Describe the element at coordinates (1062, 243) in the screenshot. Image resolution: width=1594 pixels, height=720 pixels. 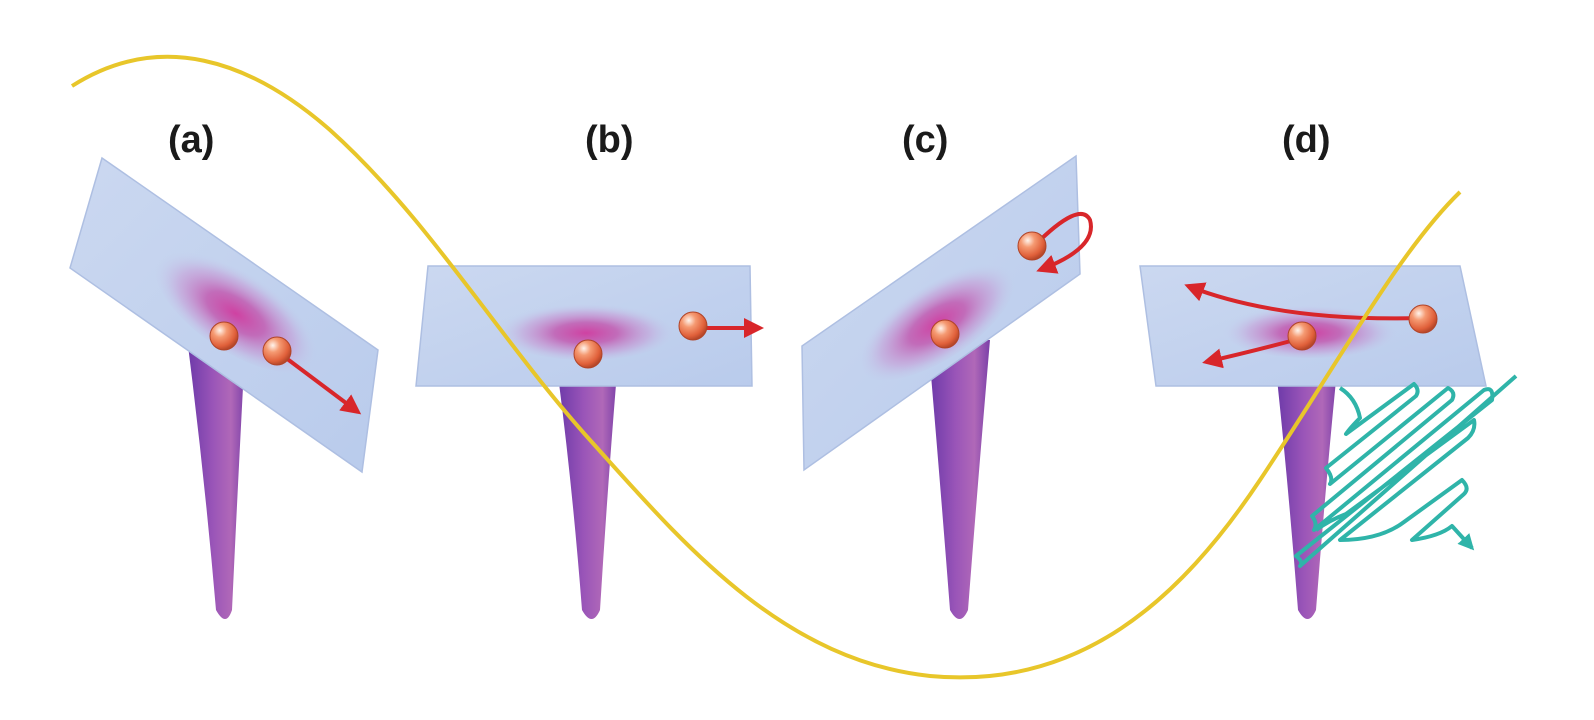
I see `trajectory-loop-c` at that location.